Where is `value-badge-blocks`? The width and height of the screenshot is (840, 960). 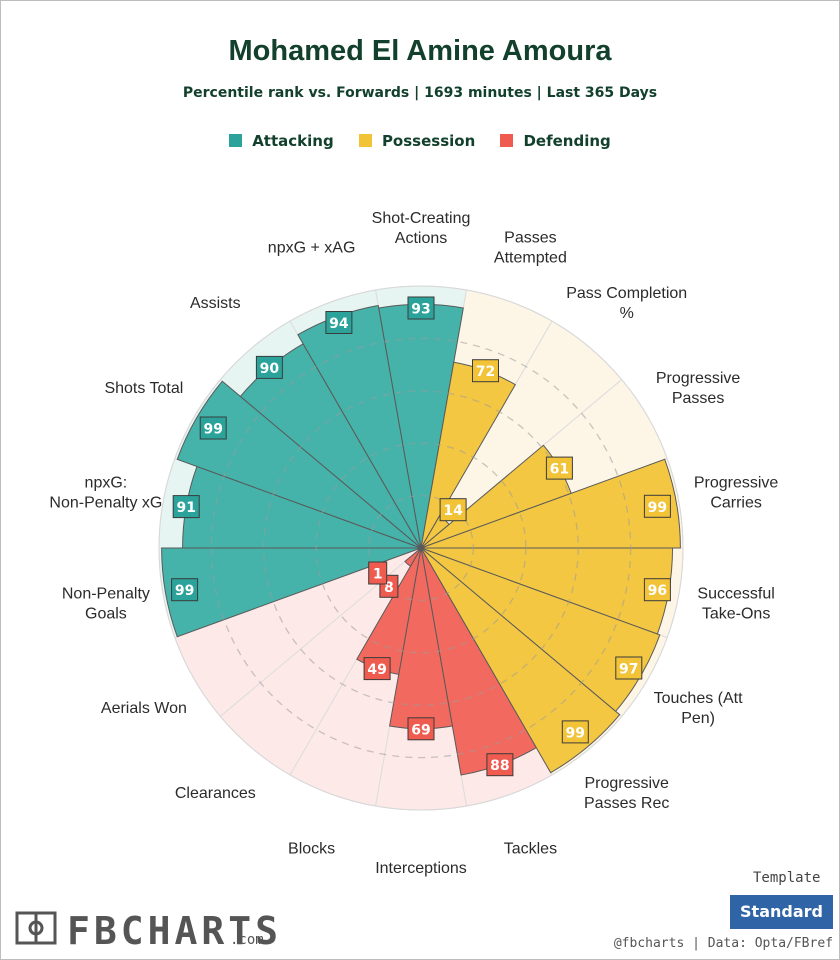 value-badge-blocks is located at coordinates (377, 669).